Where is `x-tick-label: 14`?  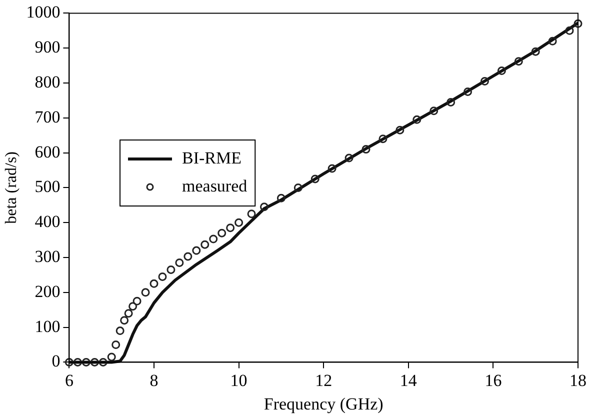
x-tick-label: 14 is located at coordinates (409, 380).